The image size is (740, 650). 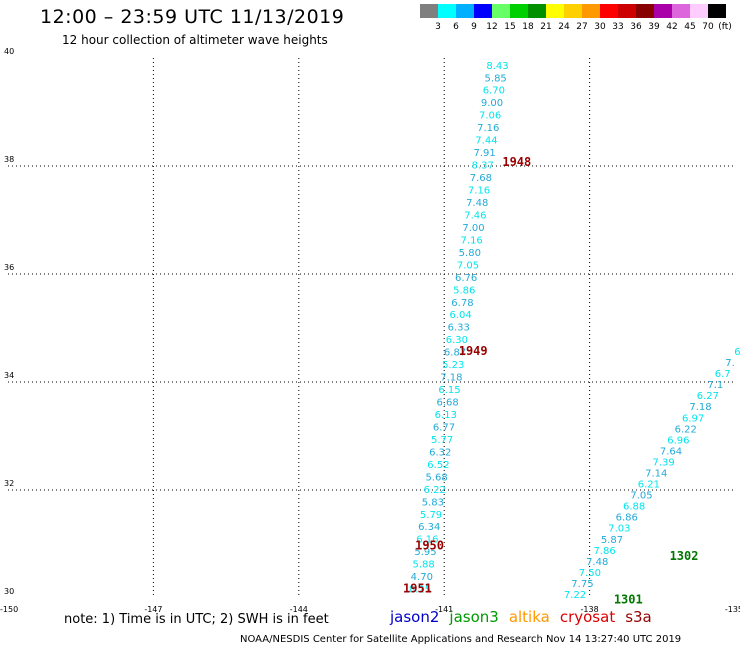 I want to click on color-bin-label: 42, so click(x=672, y=27).